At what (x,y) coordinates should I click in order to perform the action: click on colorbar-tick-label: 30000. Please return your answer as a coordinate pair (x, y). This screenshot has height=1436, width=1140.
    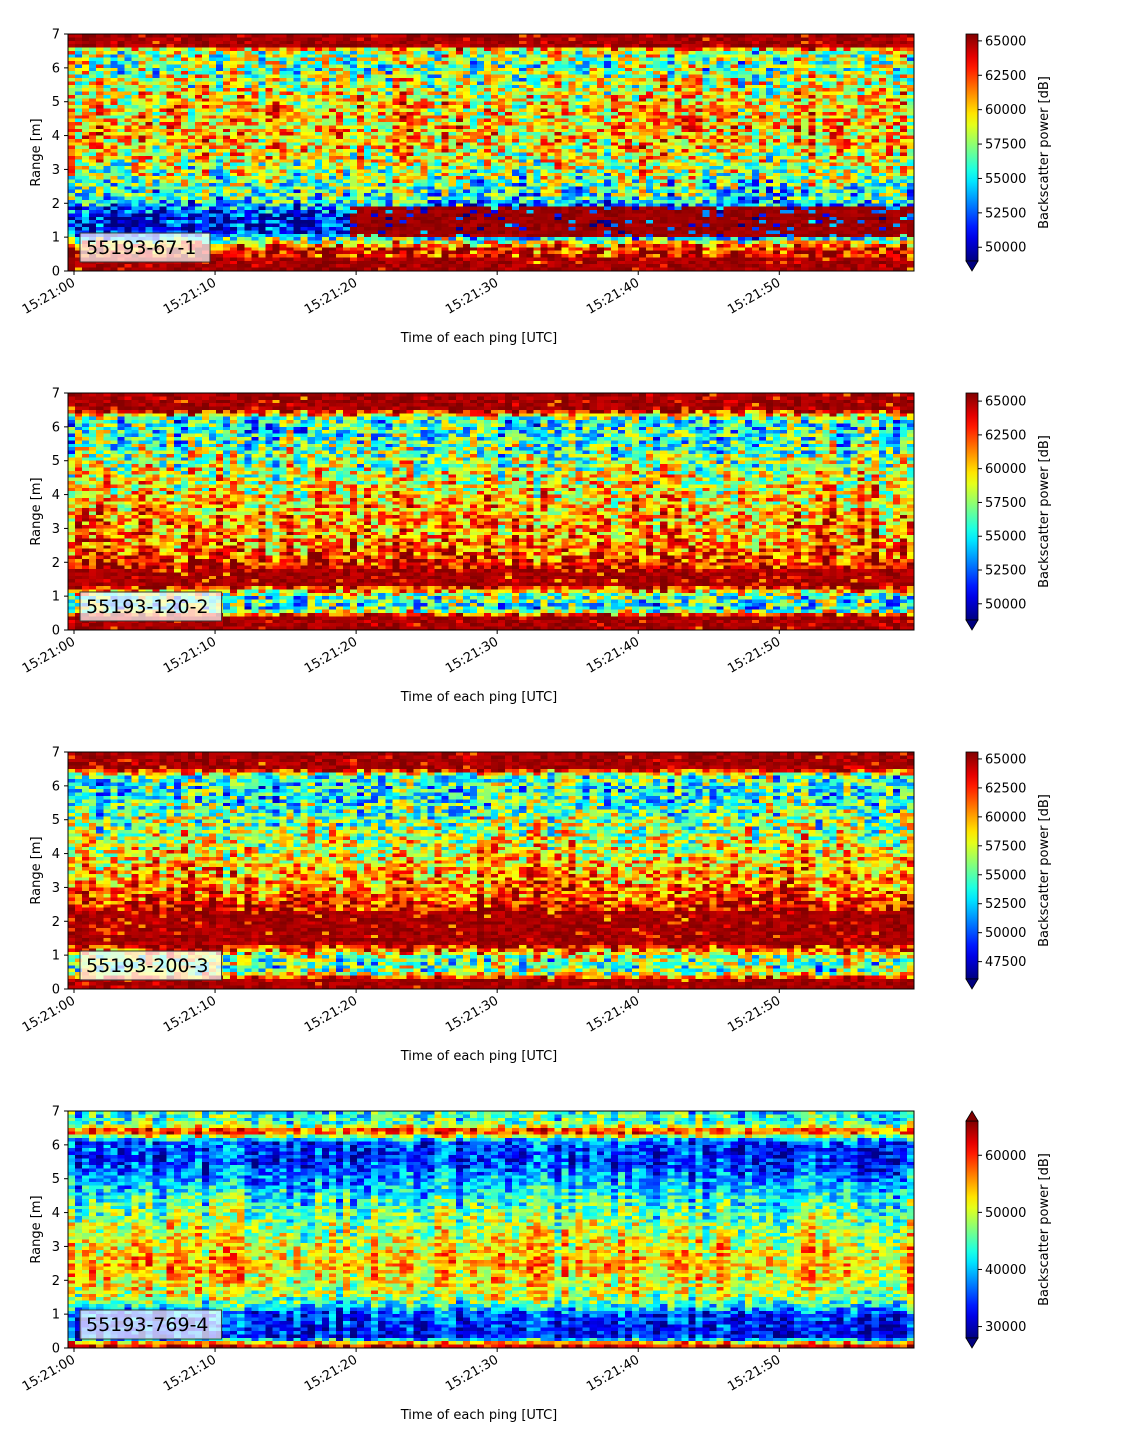
    Looking at the image, I should click on (1005, 1327).